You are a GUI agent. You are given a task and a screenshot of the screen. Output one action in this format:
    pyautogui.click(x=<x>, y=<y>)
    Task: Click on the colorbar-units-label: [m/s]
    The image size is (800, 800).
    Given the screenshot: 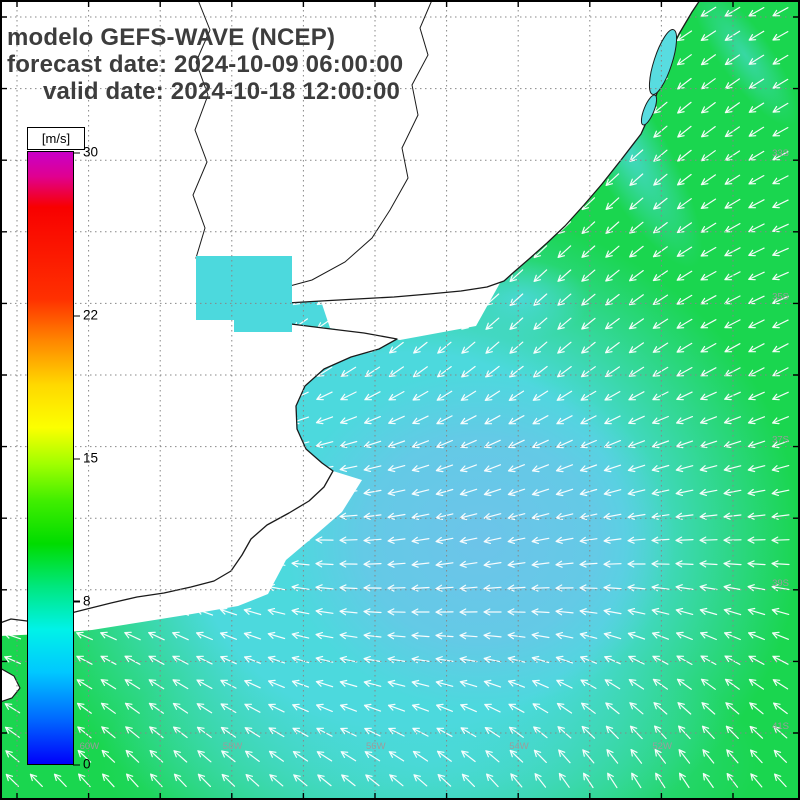 What is the action you would take?
    pyautogui.click(x=56, y=138)
    